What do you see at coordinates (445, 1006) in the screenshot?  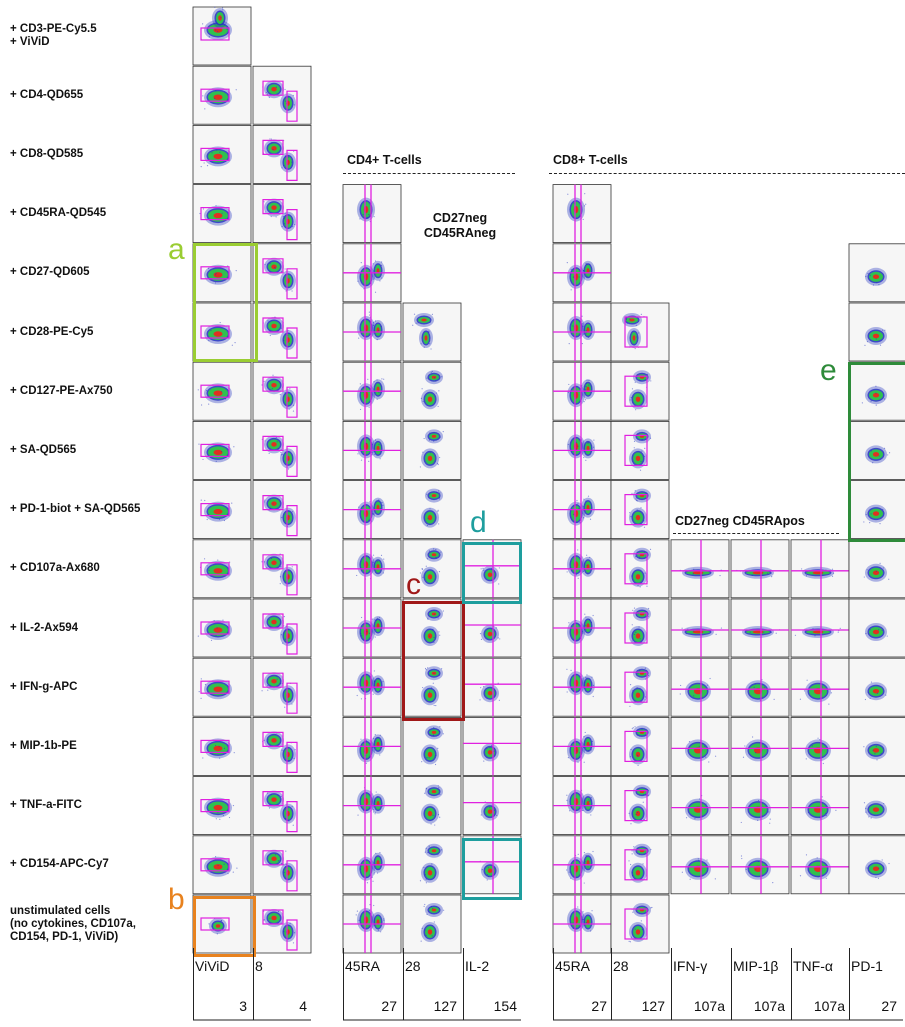 I see `axis-label-bottom: 127` at bounding box center [445, 1006].